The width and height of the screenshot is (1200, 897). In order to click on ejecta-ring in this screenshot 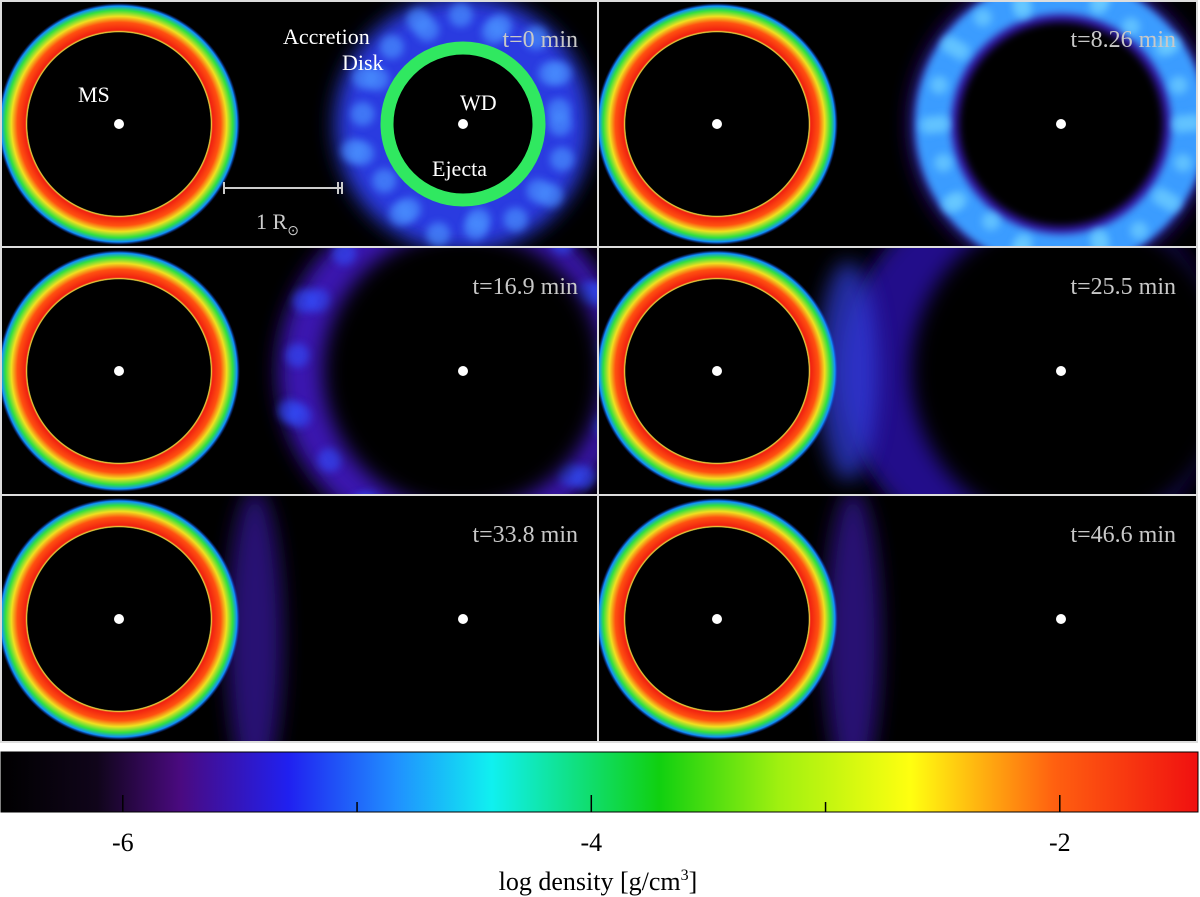, I will do `click(463, 124)`.